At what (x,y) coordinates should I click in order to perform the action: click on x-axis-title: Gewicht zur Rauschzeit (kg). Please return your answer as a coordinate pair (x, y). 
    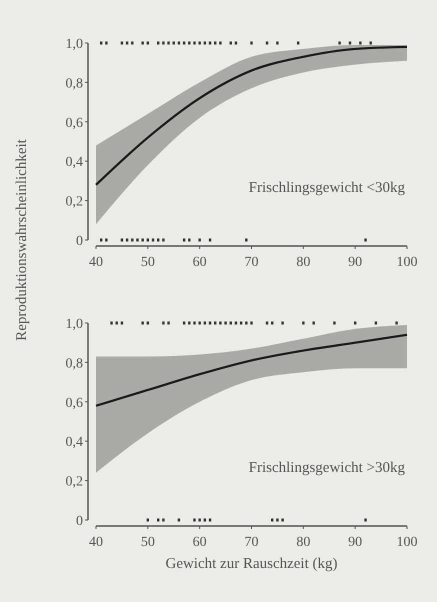
    Looking at the image, I should click on (251, 564).